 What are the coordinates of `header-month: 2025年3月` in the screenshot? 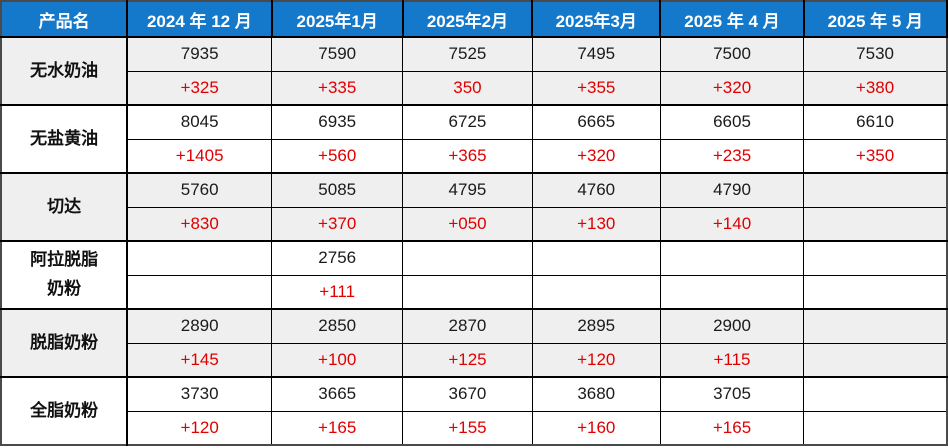 It's located at (596, 19).